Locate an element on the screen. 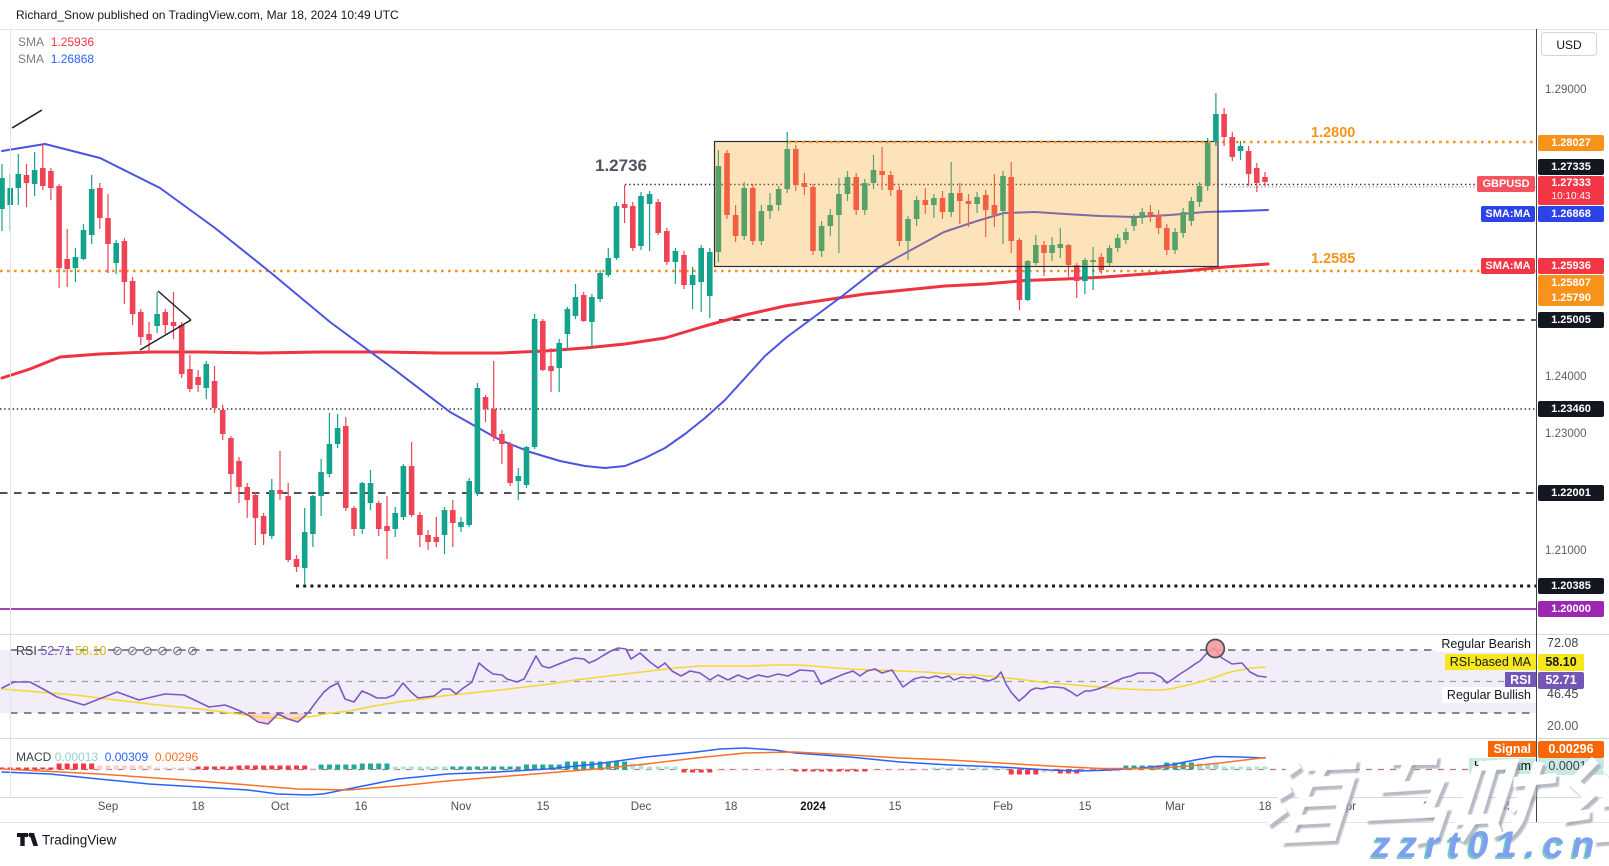 This screenshot has height=866, width=1609. svg-text: TradingView is located at coordinates (79, 840).